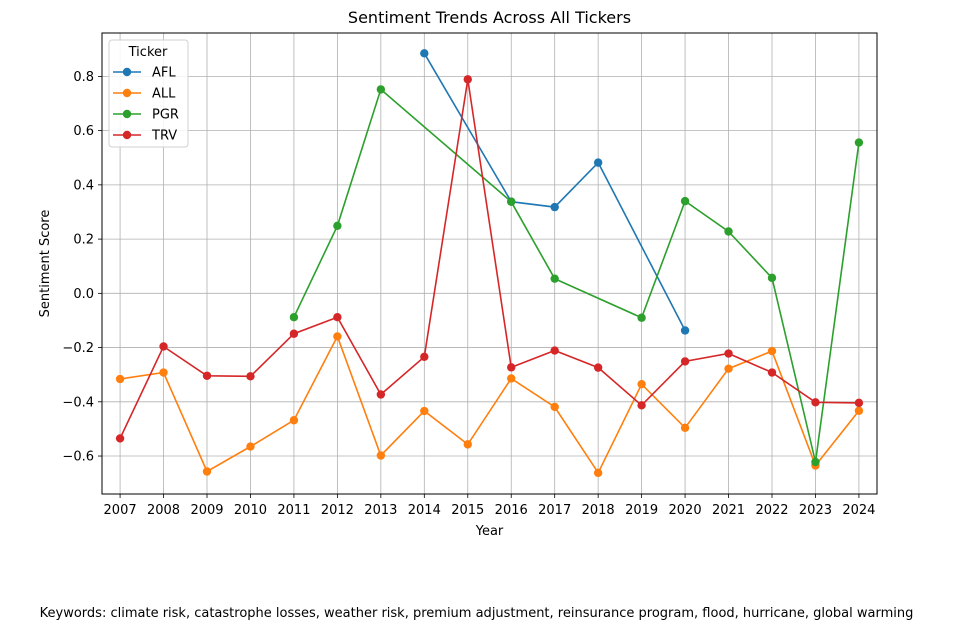  Describe the element at coordinates (164, 94) in the screenshot. I see `legend-label: ALL` at that location.